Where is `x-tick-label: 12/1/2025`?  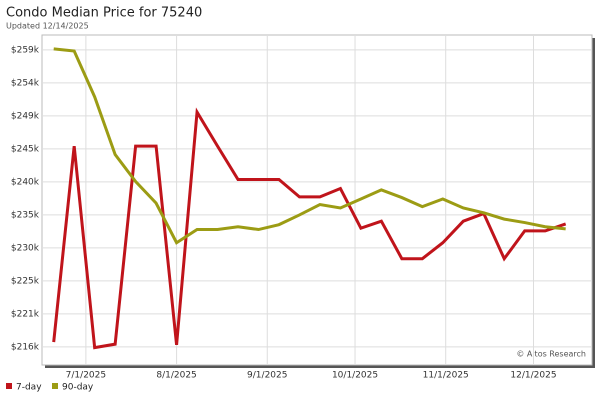
x-tick-label: 12/1/2025 is located at coordinates (533, 376).